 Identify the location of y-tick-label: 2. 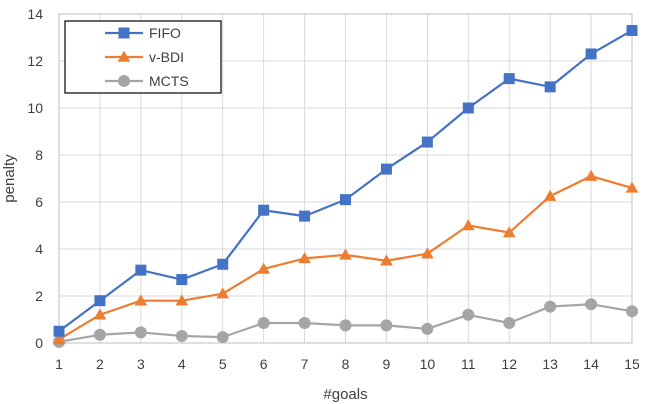
(39, 296).